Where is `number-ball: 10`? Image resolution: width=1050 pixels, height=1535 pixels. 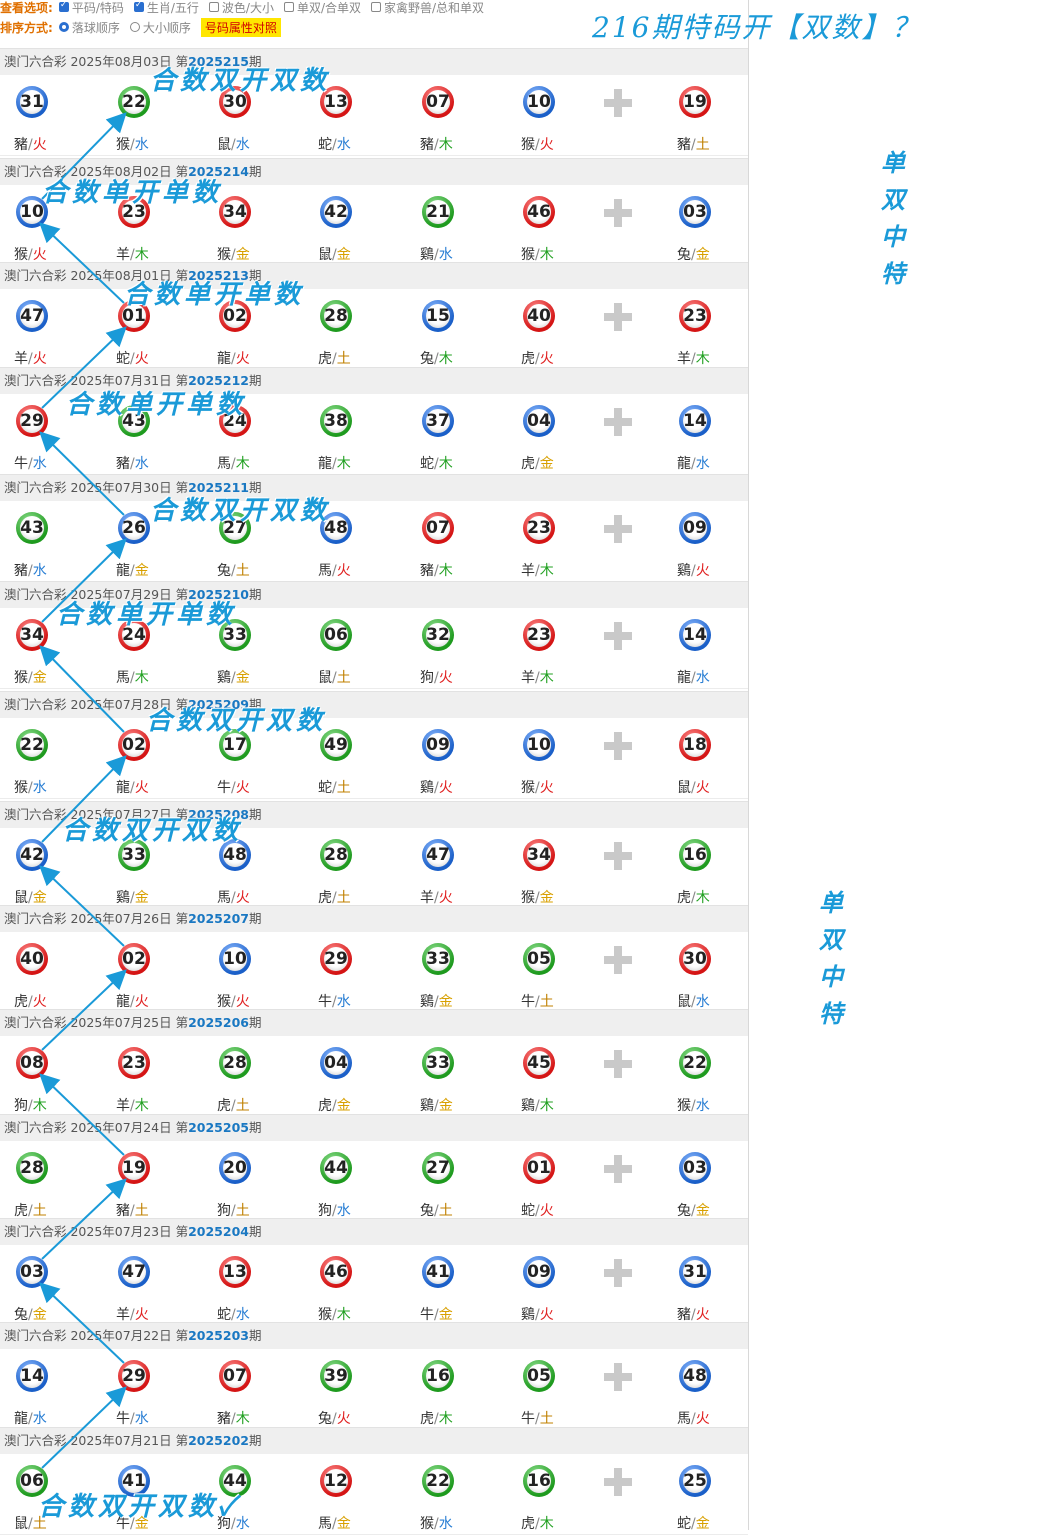 number-ball: 10 is located at coordinates (32, 212).